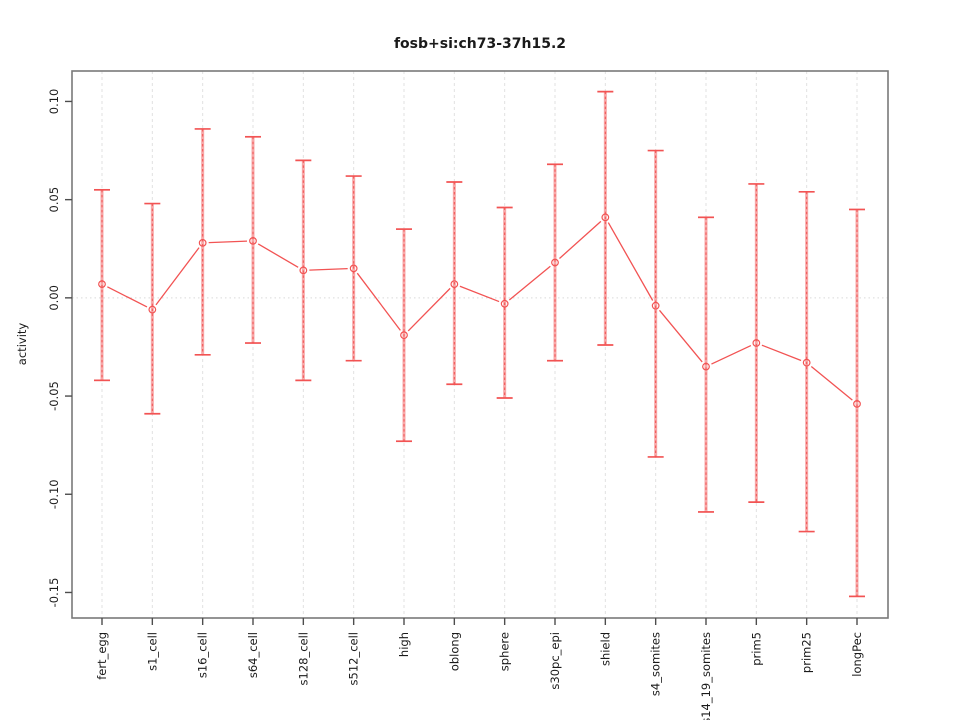  What do you see at coordinates (54, 593) in the screenshot?
I see `y-tick-label: -0.15` at bounding box center [54, 593].